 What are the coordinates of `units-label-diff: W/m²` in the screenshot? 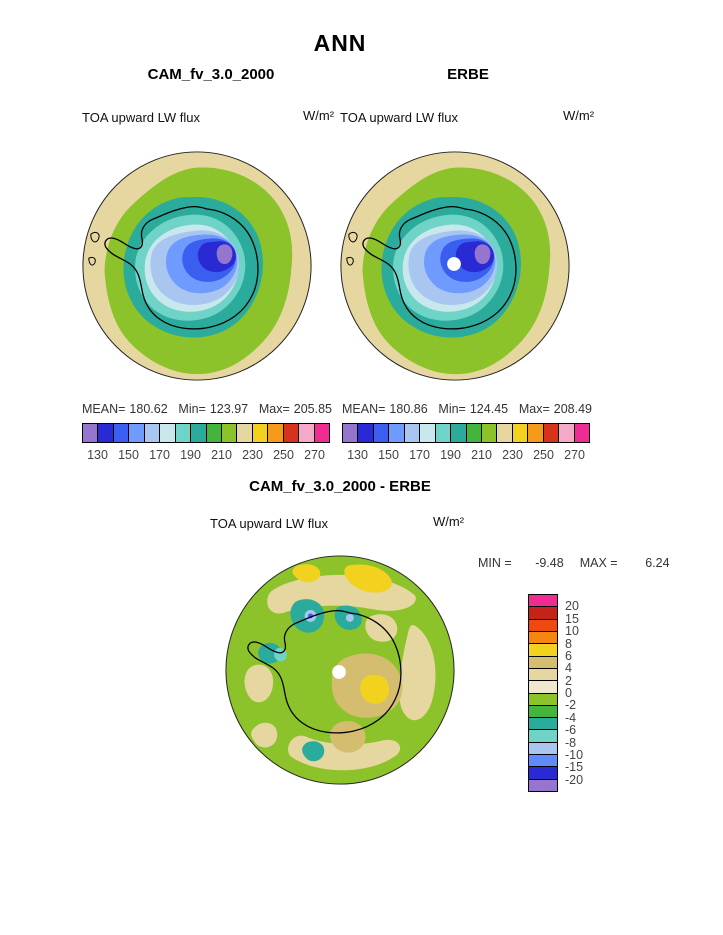 It's located at (449, 521).